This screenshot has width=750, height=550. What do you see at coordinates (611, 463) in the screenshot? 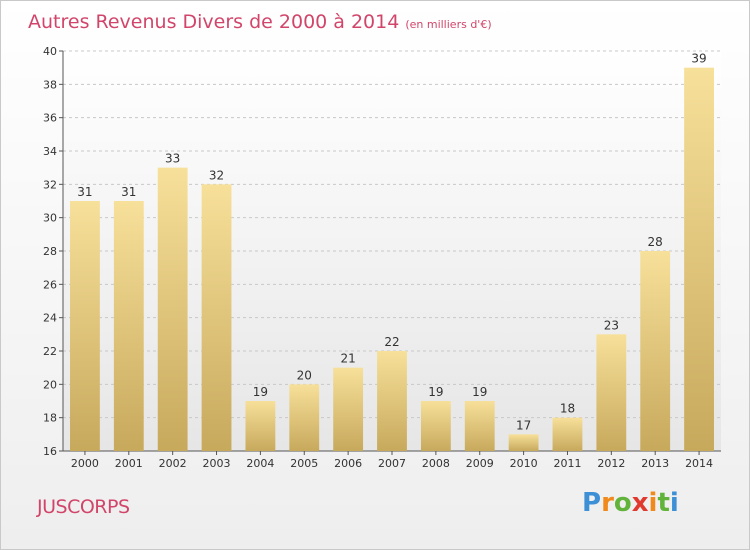
I see `x-tick-label: 2012` at bounding box center [611, 463].